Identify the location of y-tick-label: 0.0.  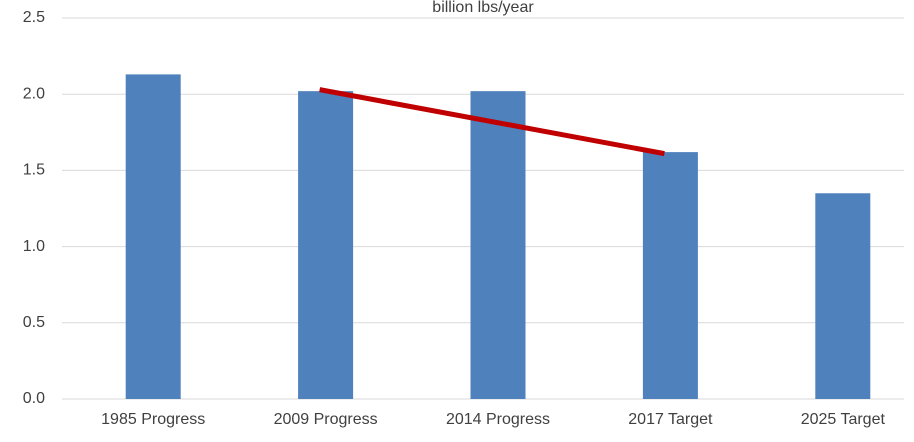
(34, 398).